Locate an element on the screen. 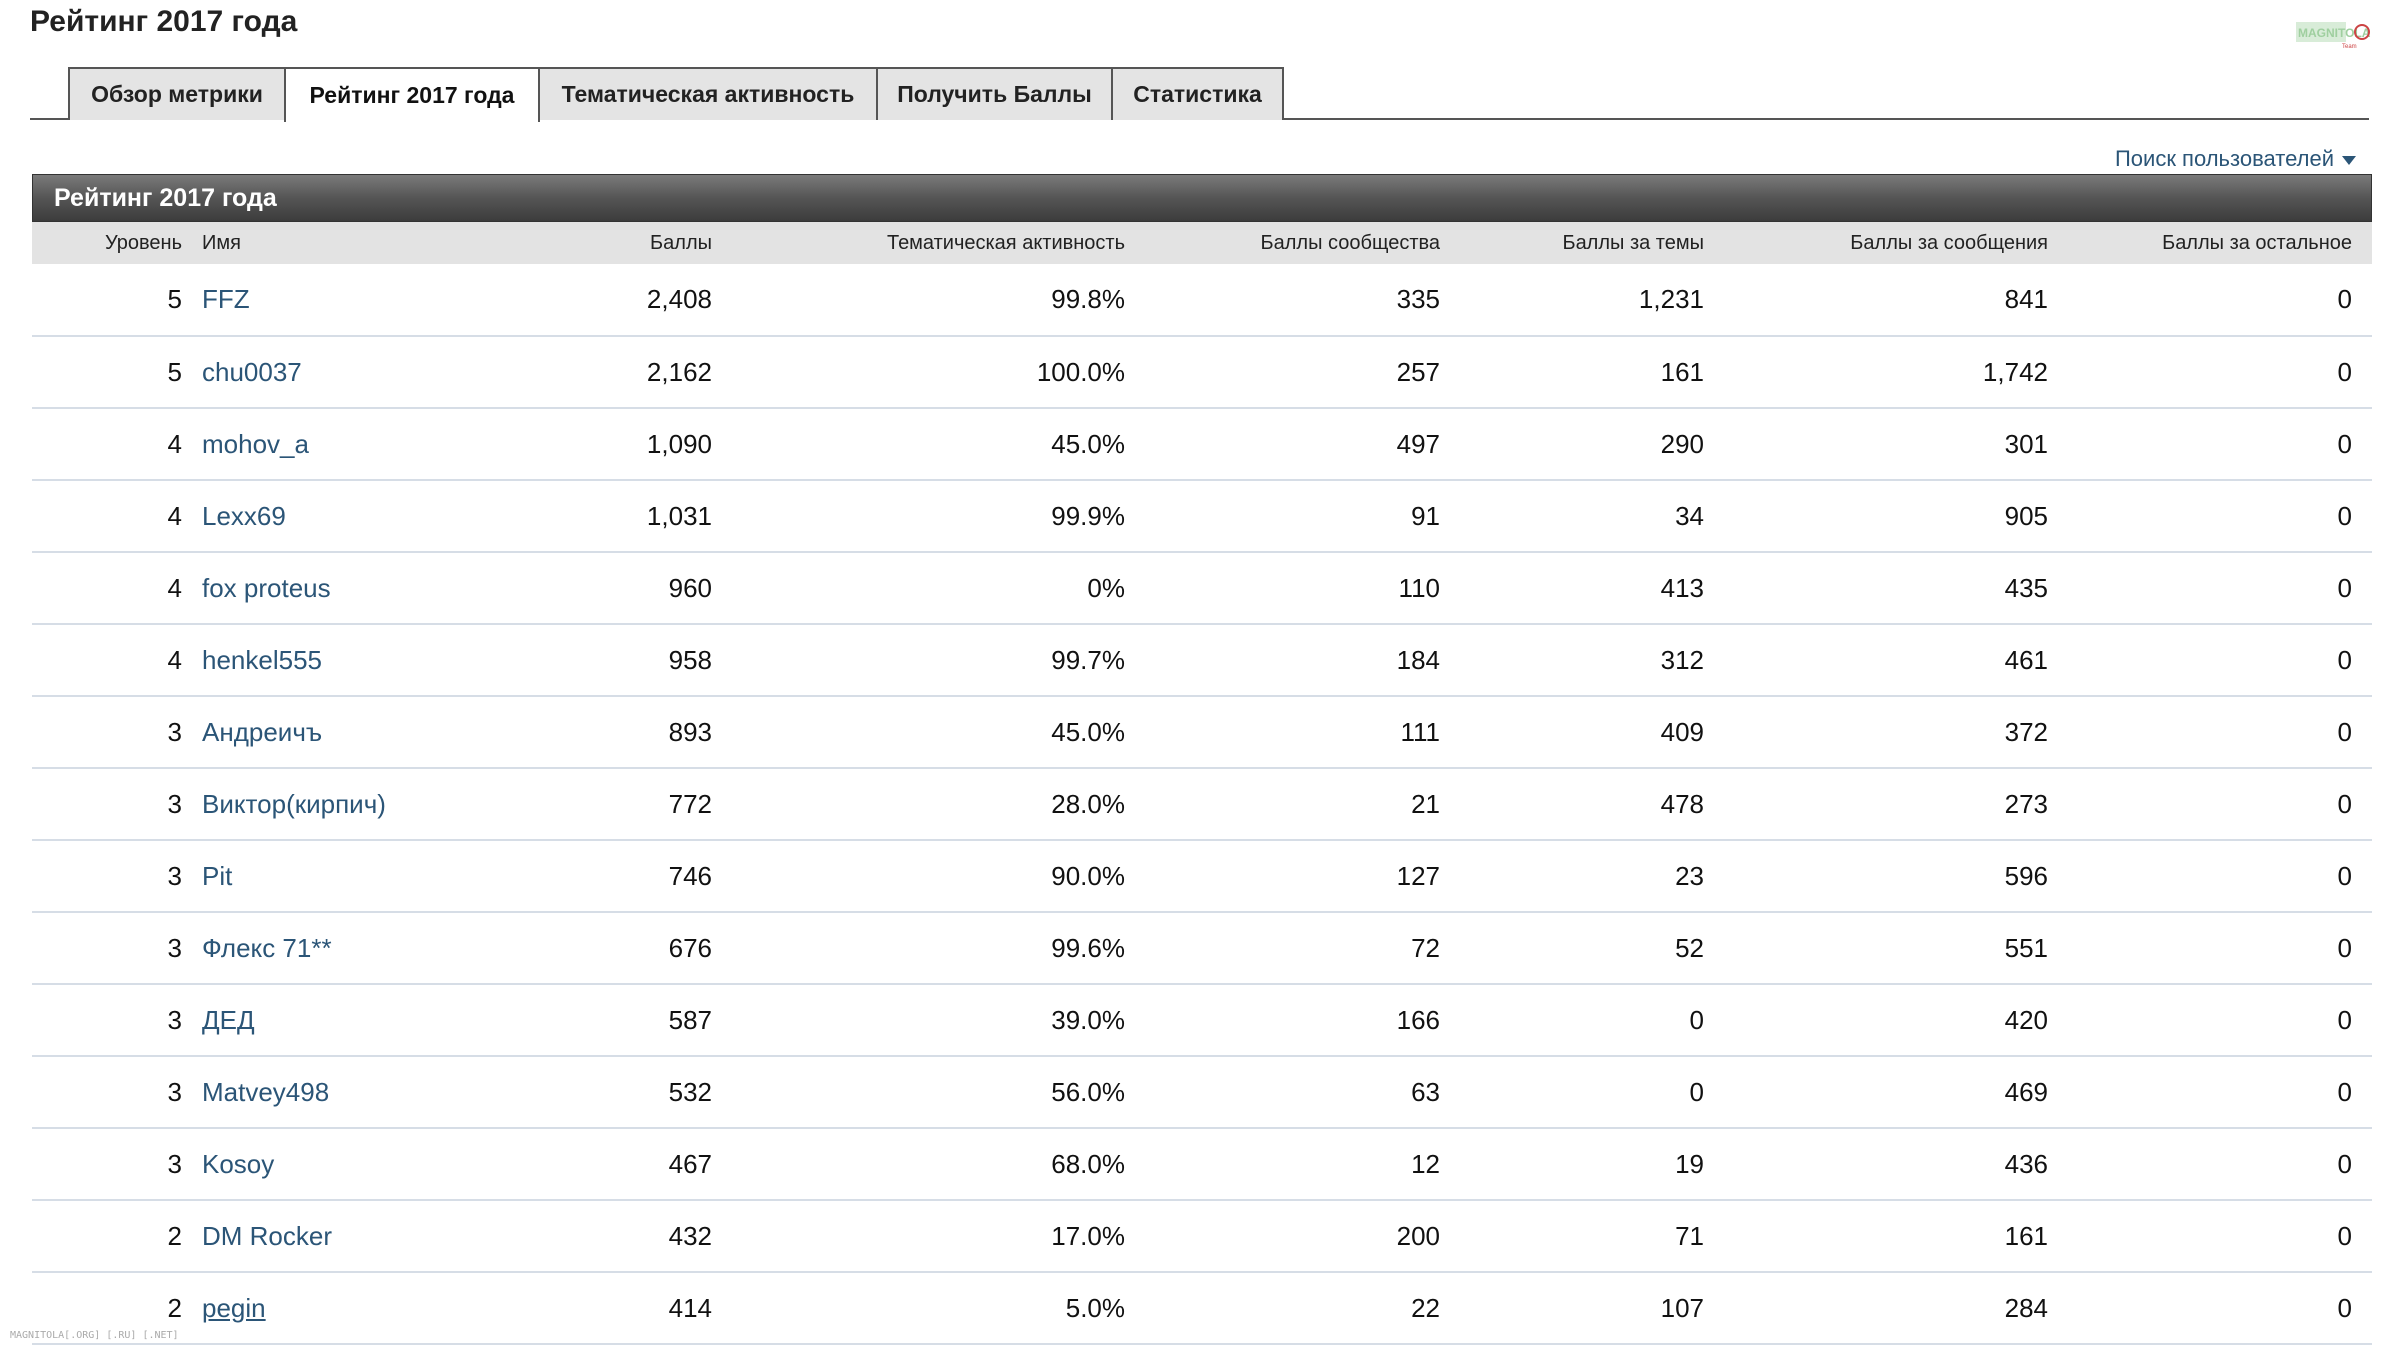 The height and width of the screenshot is (1346, 2398). table-row: 3 Виктор(кирпич) 772 28.0% 21 478 273 0 is located at coordinates (1202, 804).